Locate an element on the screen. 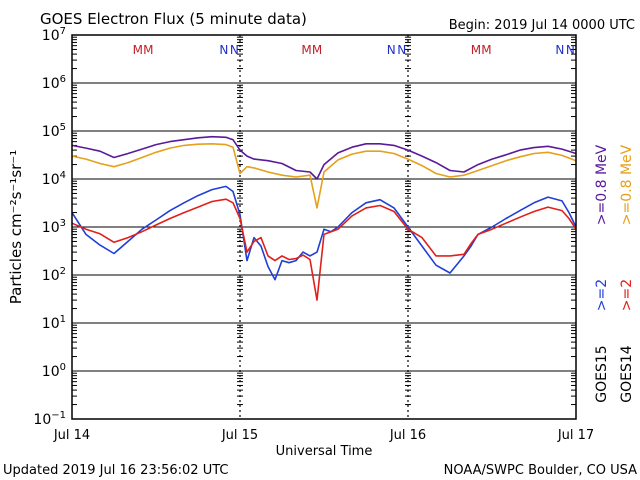  y-axis-label: Particles cm⁻²s⁻¹sr⁻¹ is located at coordinates (16, 227).